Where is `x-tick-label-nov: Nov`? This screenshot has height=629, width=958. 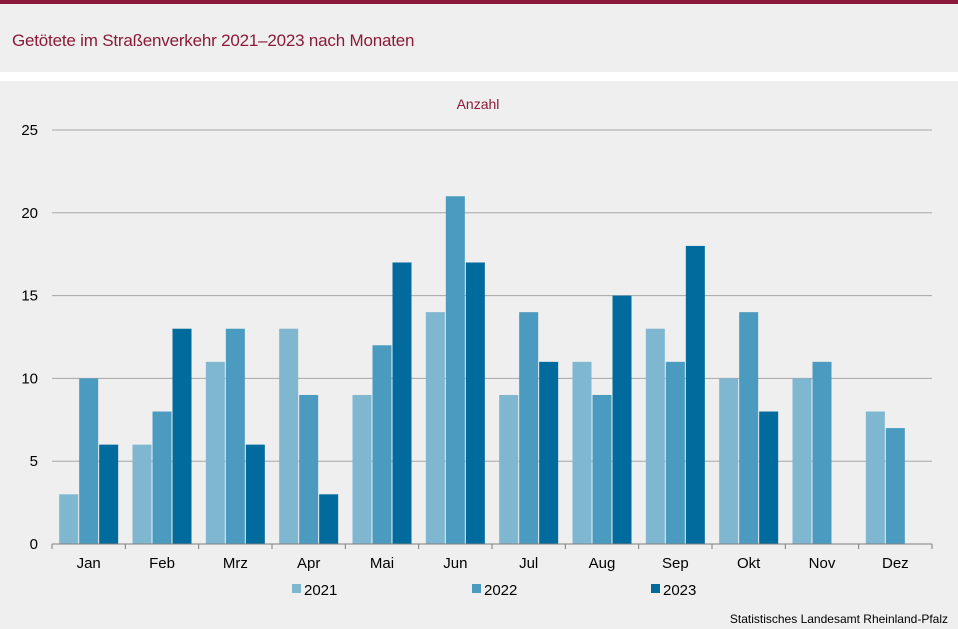
x-tick-label-nov: Nov is located at coordinates (822, 563).